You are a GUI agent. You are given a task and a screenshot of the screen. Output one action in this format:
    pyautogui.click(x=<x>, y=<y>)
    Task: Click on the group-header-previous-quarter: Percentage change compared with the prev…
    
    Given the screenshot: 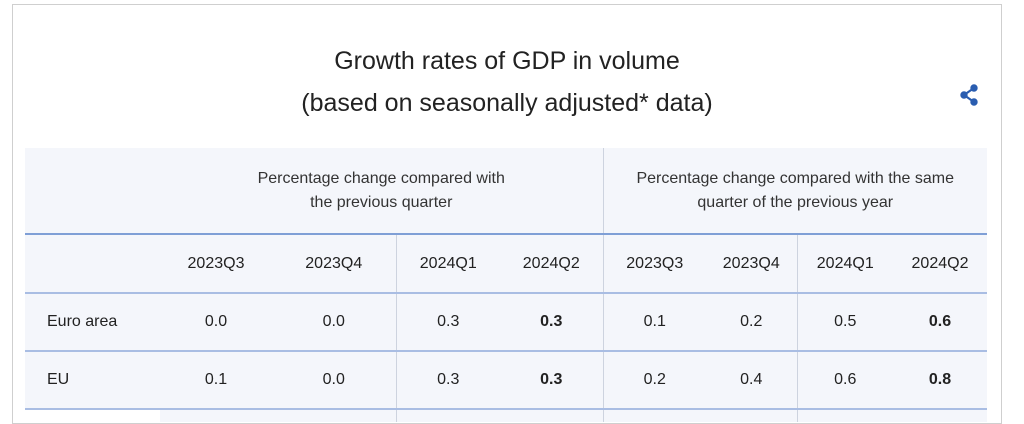 What is the action you would take?
    pyautogui.click(x=381, y=190)
    